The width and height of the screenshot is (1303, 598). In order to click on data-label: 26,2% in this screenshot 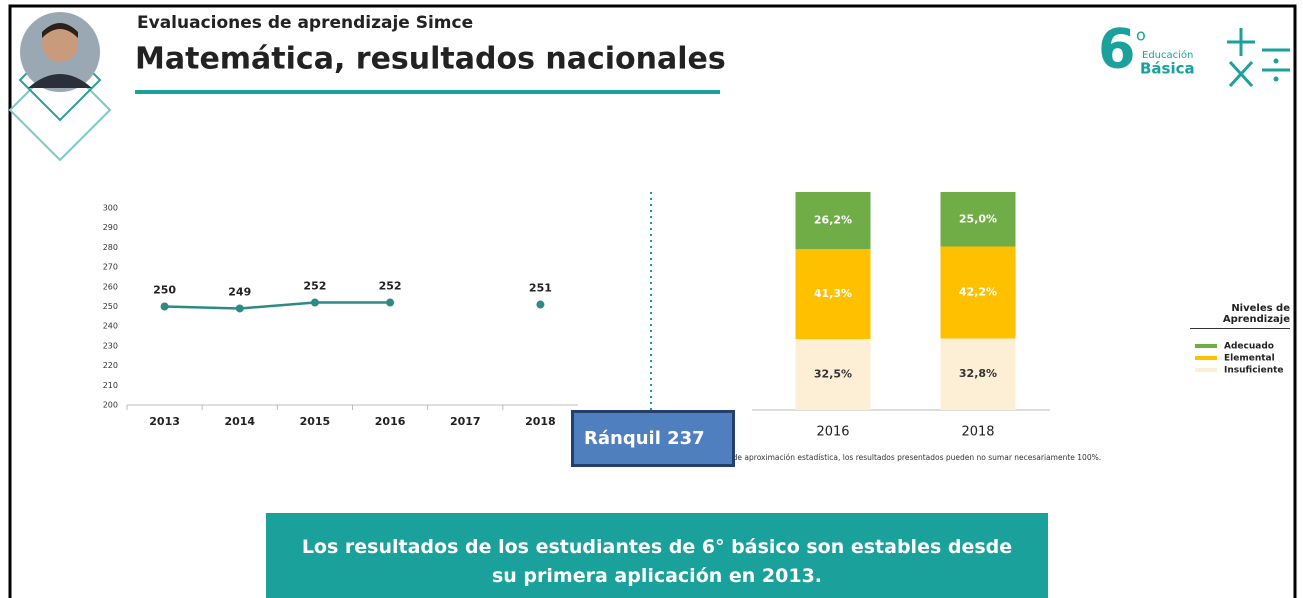, I will do `click(833, 220)`.